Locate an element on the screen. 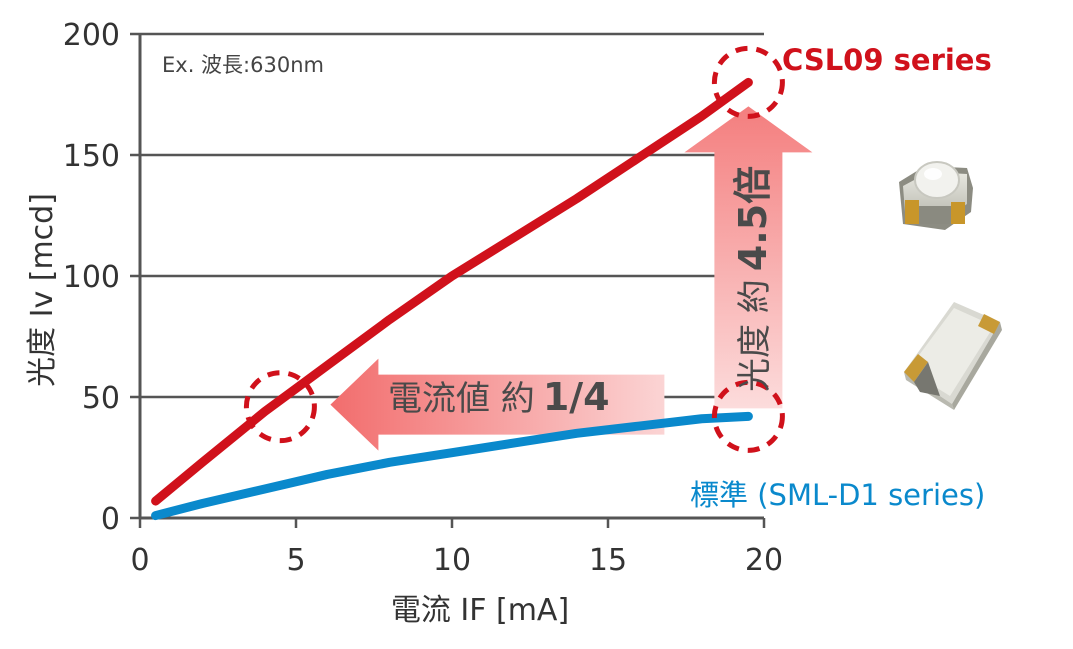 The height and width of the screenshot is (649, 1073). x-tick-label: 10 is located at coordinates (452, 560).